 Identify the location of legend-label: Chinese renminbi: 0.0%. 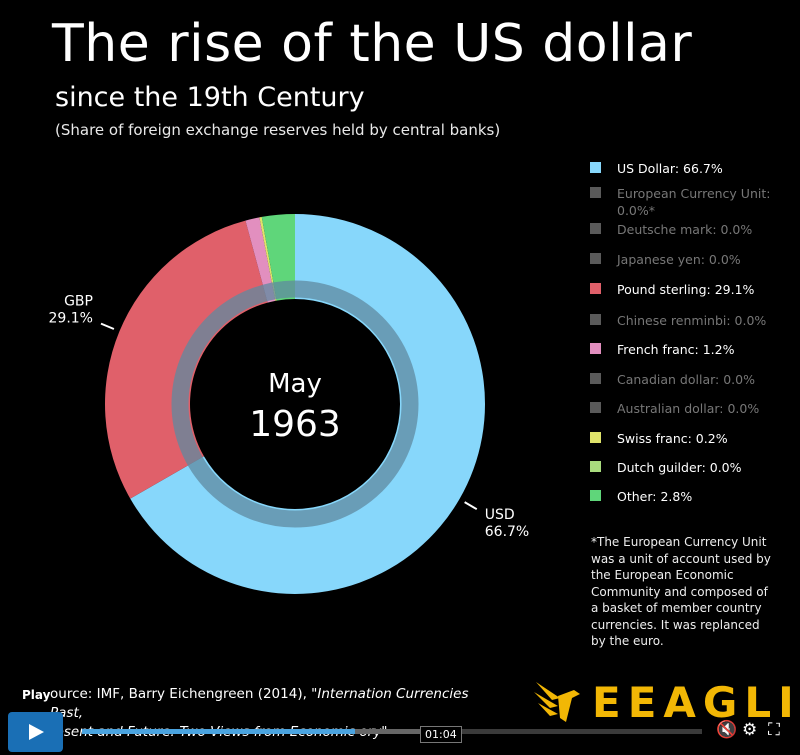
(692, 320).